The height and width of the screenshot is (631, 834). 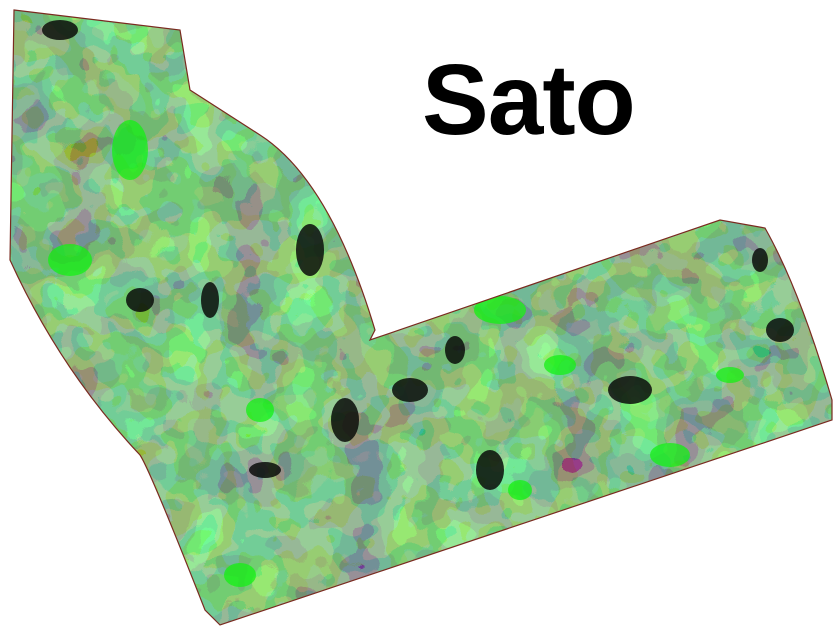 I want to click on field-title: Sato, so click(x=529, y=100).